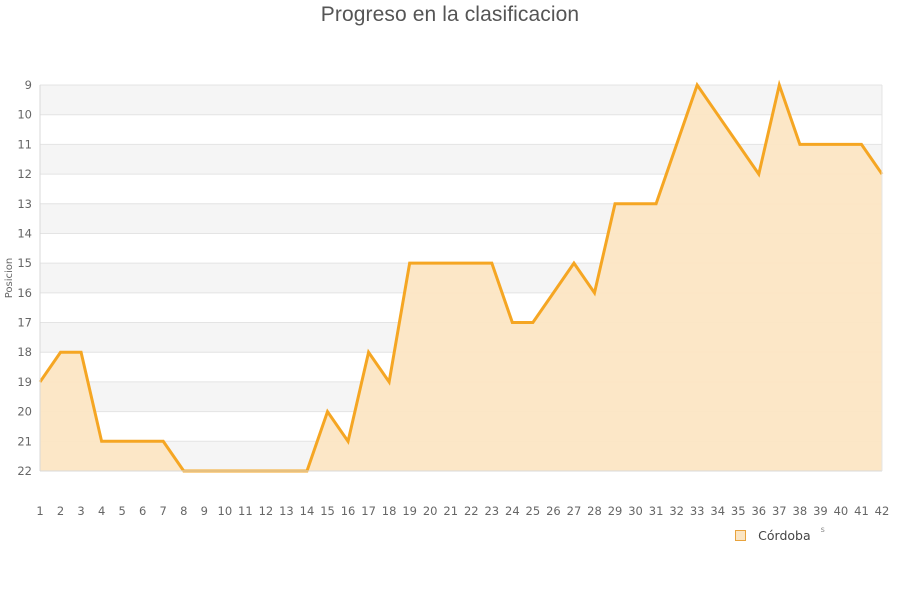 Image resolution: width=900 pixels, height=600 pixels. I want to click on svg-text: 23, so click(491, 511).